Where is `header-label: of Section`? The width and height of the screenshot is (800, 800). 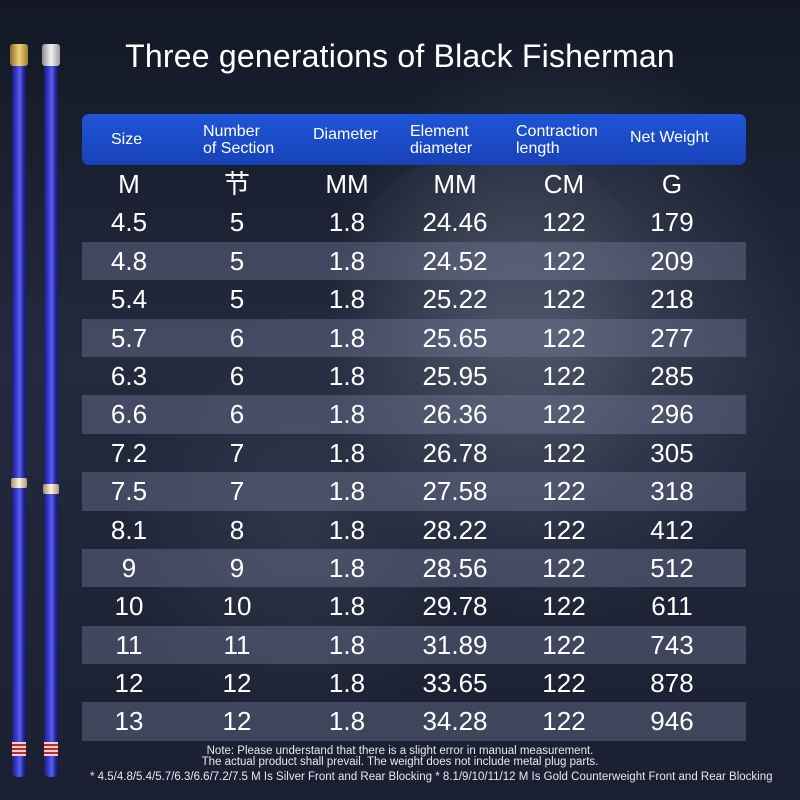
header-label: of Section is located at coordinates (239, 148).